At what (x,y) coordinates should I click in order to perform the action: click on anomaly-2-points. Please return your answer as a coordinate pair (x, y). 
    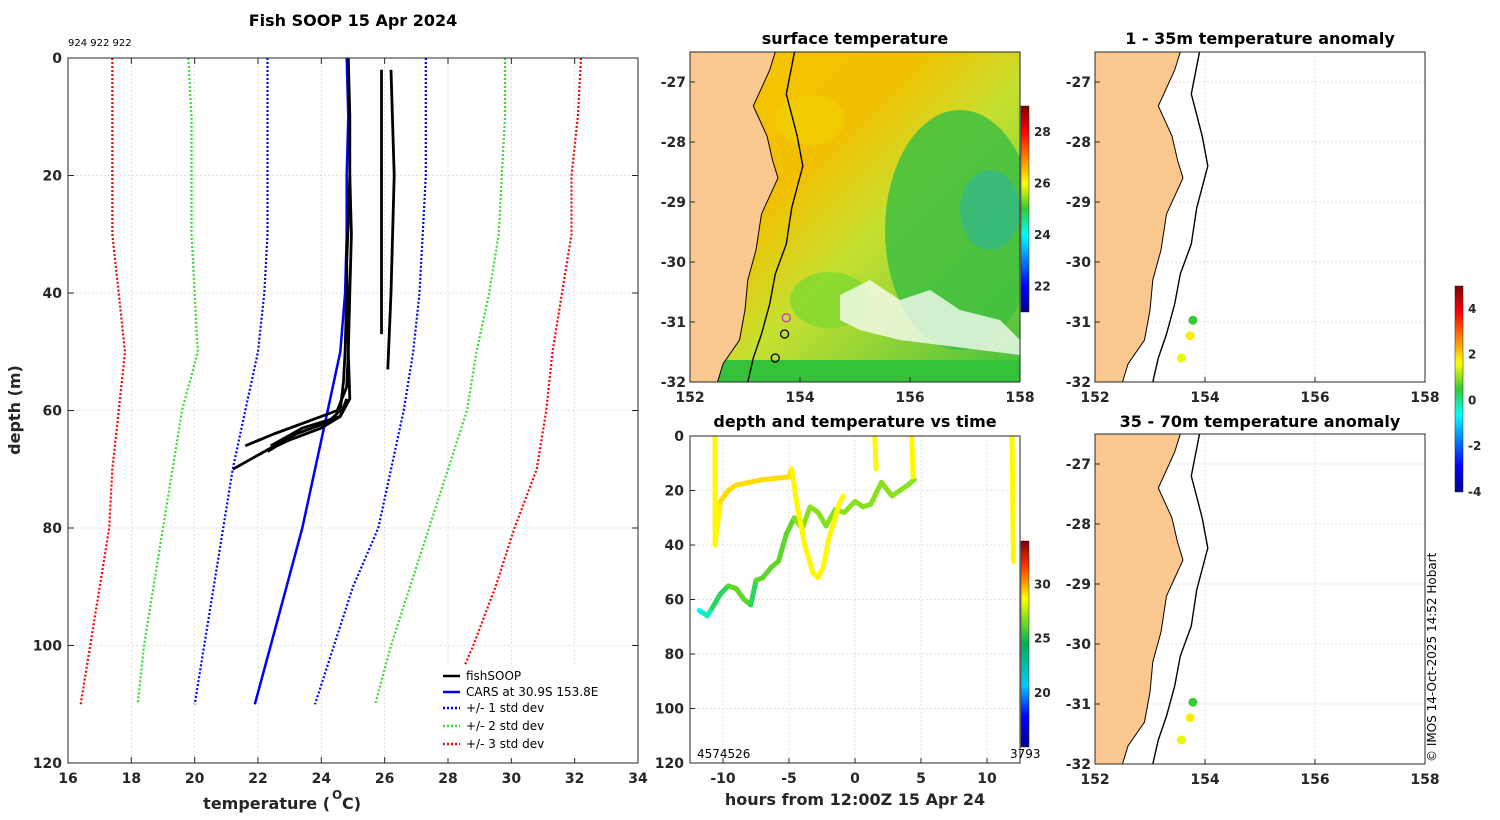
    Looking at the image, I should click on (1187, 721).